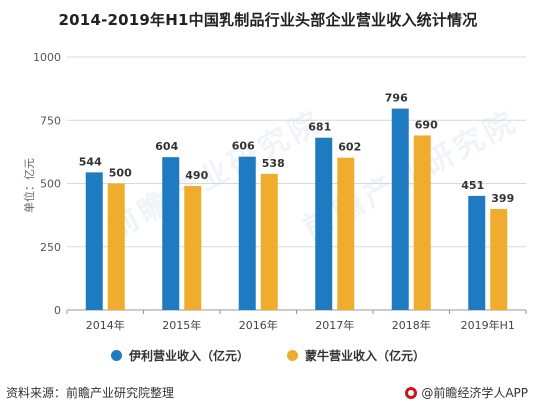  I want to click on credit: @前瞻经济学人APP, so click(466, 392).